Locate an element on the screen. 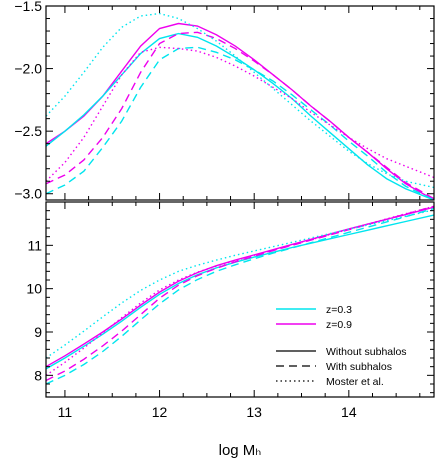 This screenshot has height=462, width=436. x-axis-label: log Mₕ is located at coordinates (240, 450).